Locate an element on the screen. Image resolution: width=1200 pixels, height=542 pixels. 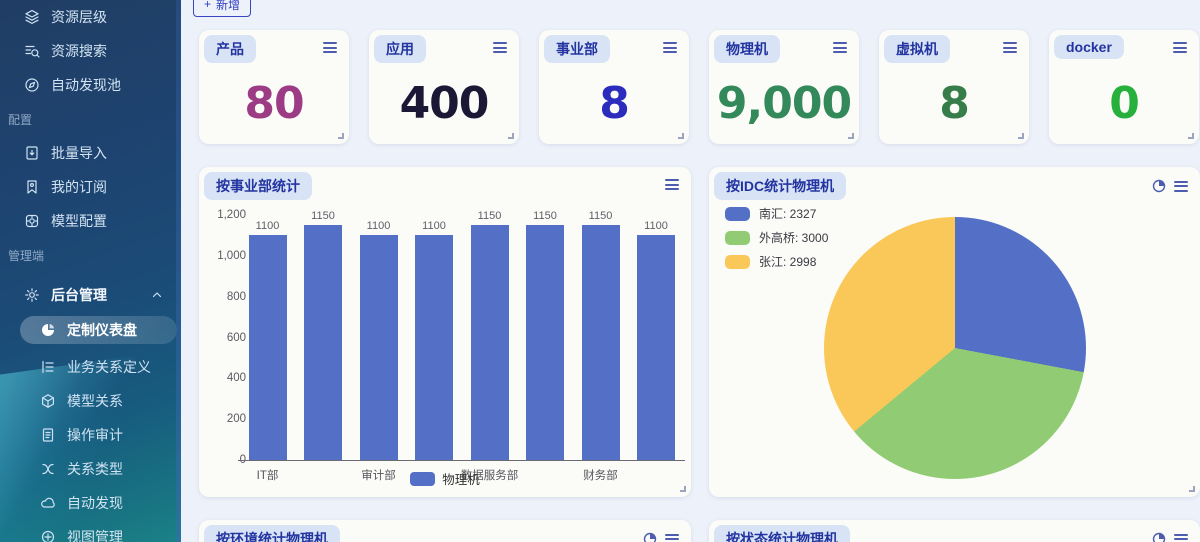
legend-label: 外高桥: 3000 is located at coordinates (794, 238).